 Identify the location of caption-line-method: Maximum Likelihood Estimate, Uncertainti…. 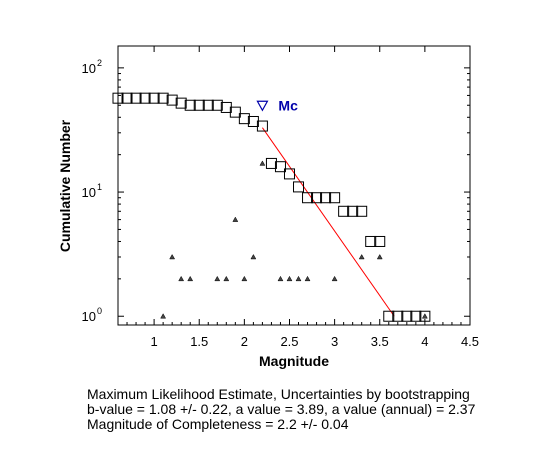
(278, 394).